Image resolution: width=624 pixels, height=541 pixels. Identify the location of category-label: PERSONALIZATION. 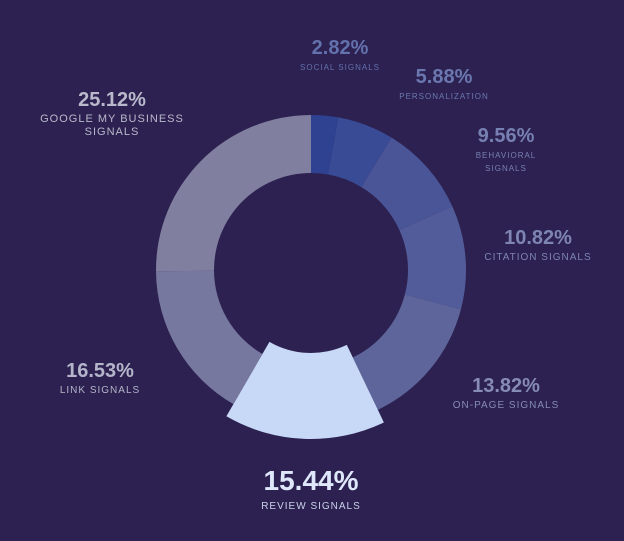
(444, 96).